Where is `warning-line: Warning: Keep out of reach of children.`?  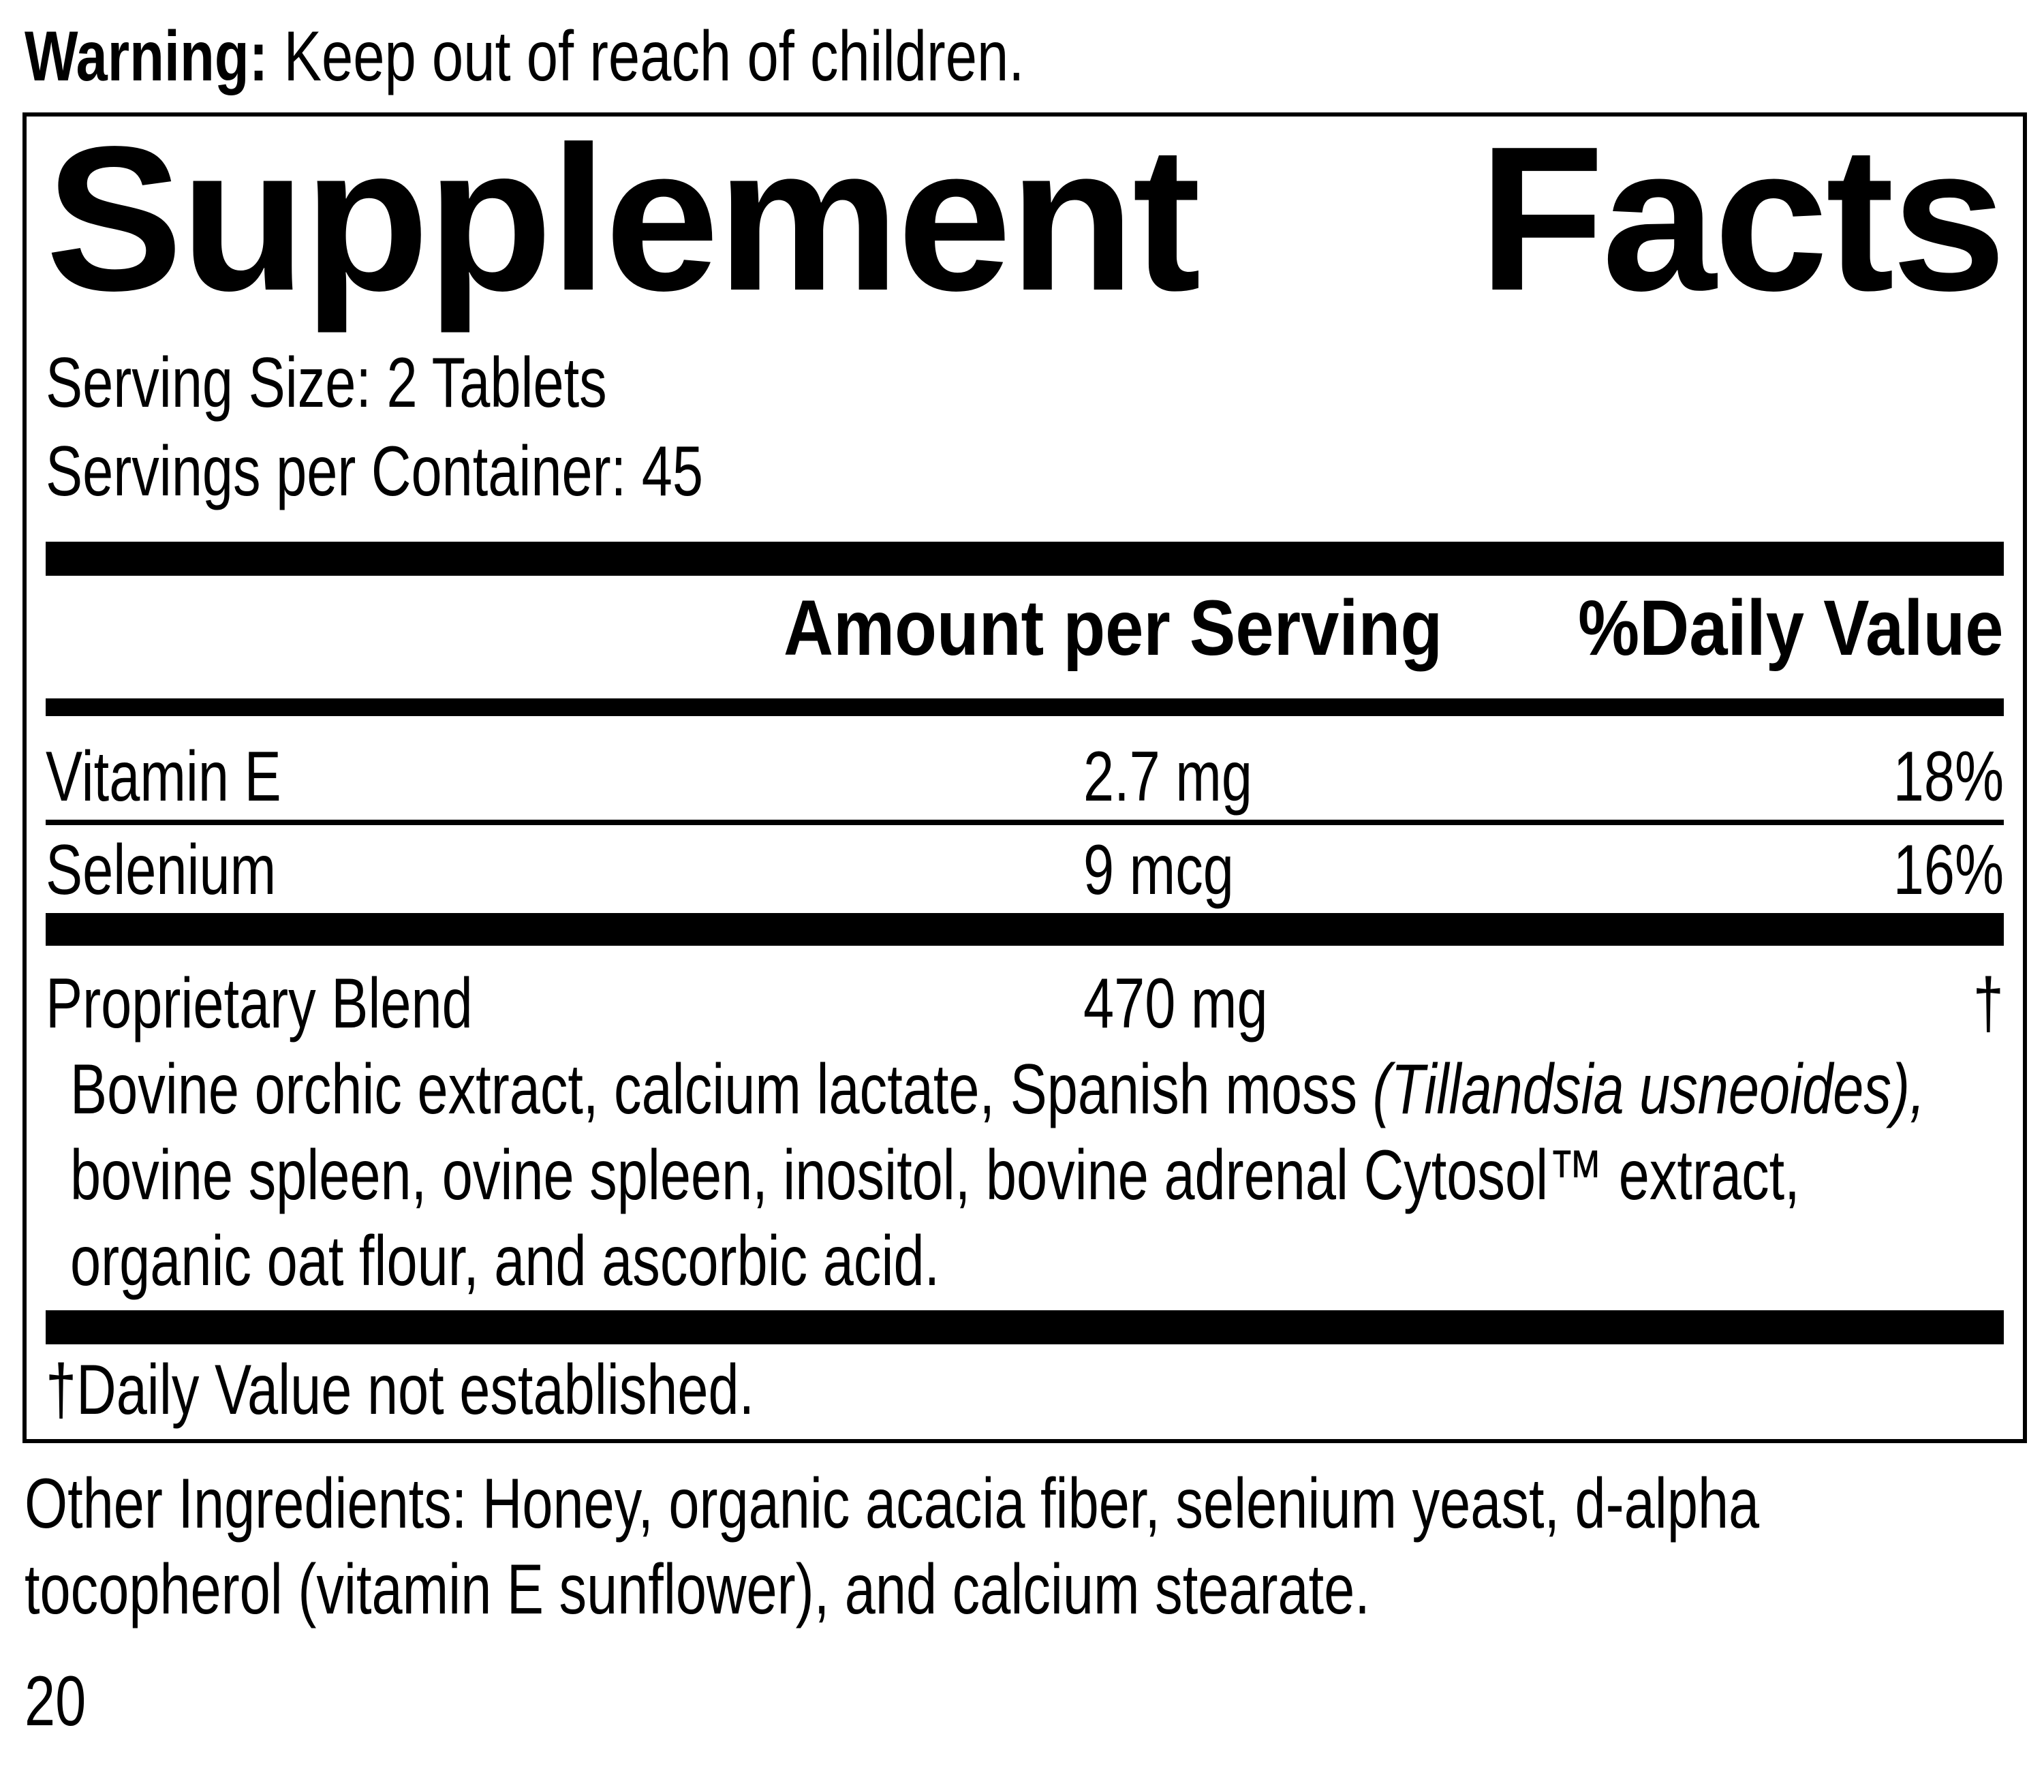
warning-line: Warning: Keep out of reach of children. is located at coordinates (1034, 57).